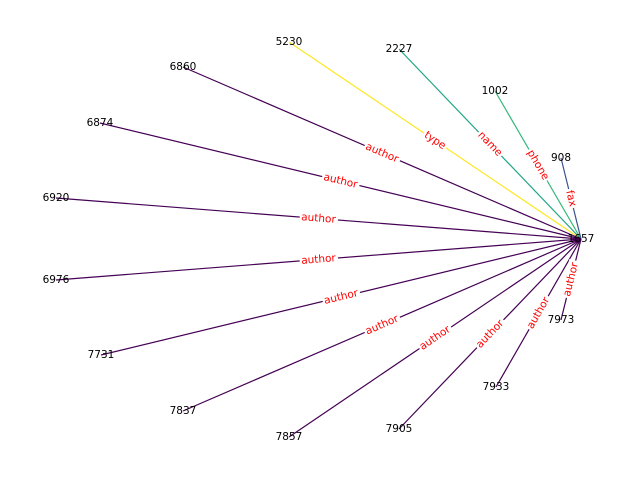  I want to click on edge-label-7731: author, so click(341, 297).